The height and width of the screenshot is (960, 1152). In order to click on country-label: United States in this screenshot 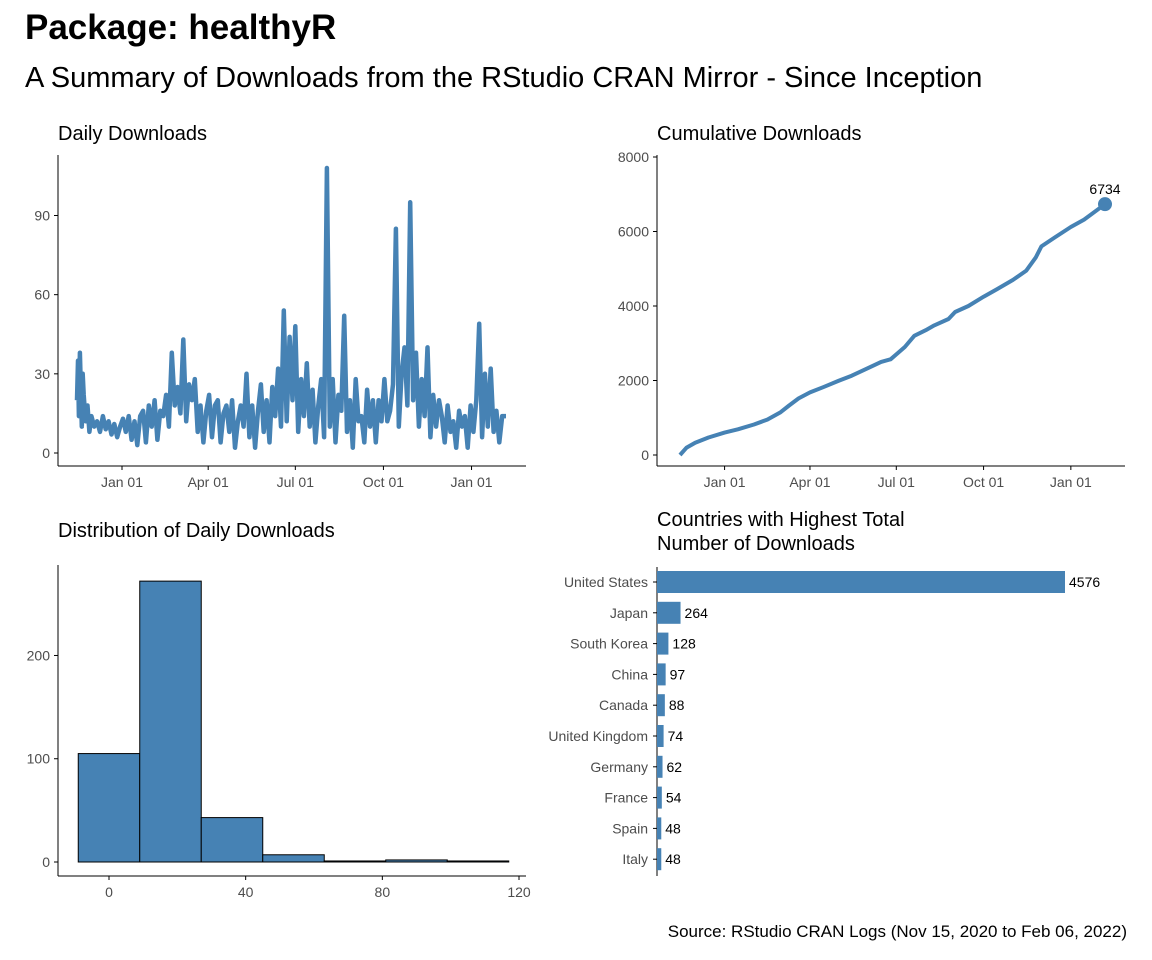, I will do `click(606, 582)`.